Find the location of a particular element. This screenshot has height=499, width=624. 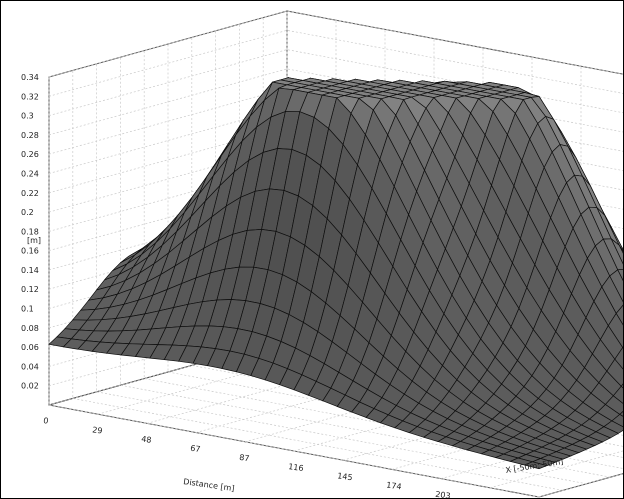

z-tick-label: 0.34 is located at coordinates (30, 77).